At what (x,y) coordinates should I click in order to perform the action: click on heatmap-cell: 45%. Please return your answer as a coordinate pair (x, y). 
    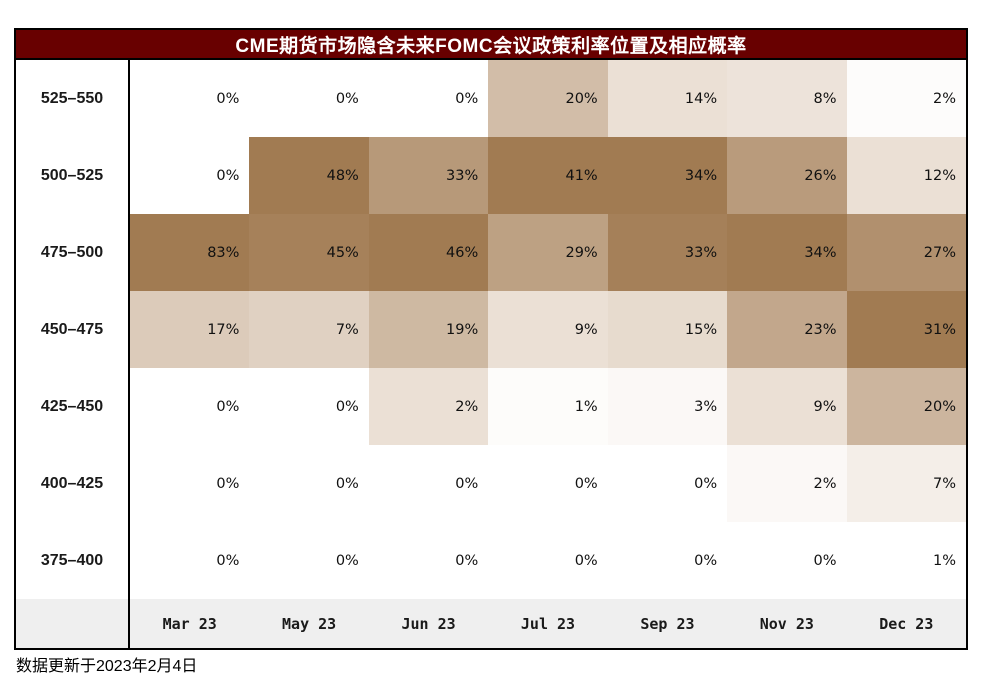
    Looking at the image, I should click on (309, 252).